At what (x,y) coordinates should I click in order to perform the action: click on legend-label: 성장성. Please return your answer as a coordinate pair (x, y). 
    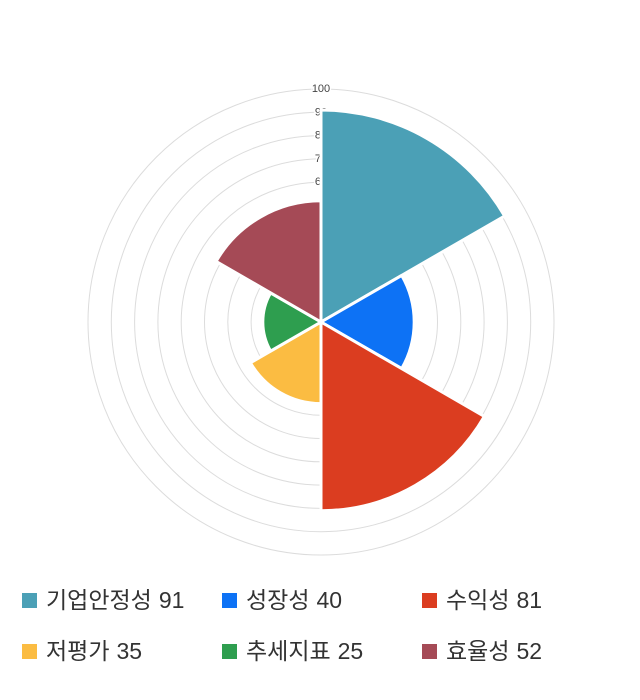
    Looking at the image, I should click on (278, 600).